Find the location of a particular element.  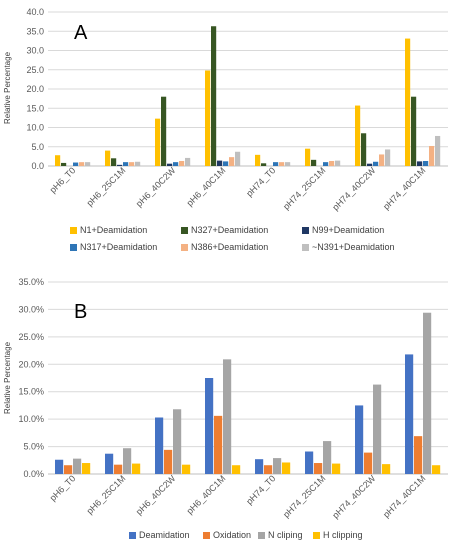

y-tick-label: 25.0 is located at coordinates (35, 70).